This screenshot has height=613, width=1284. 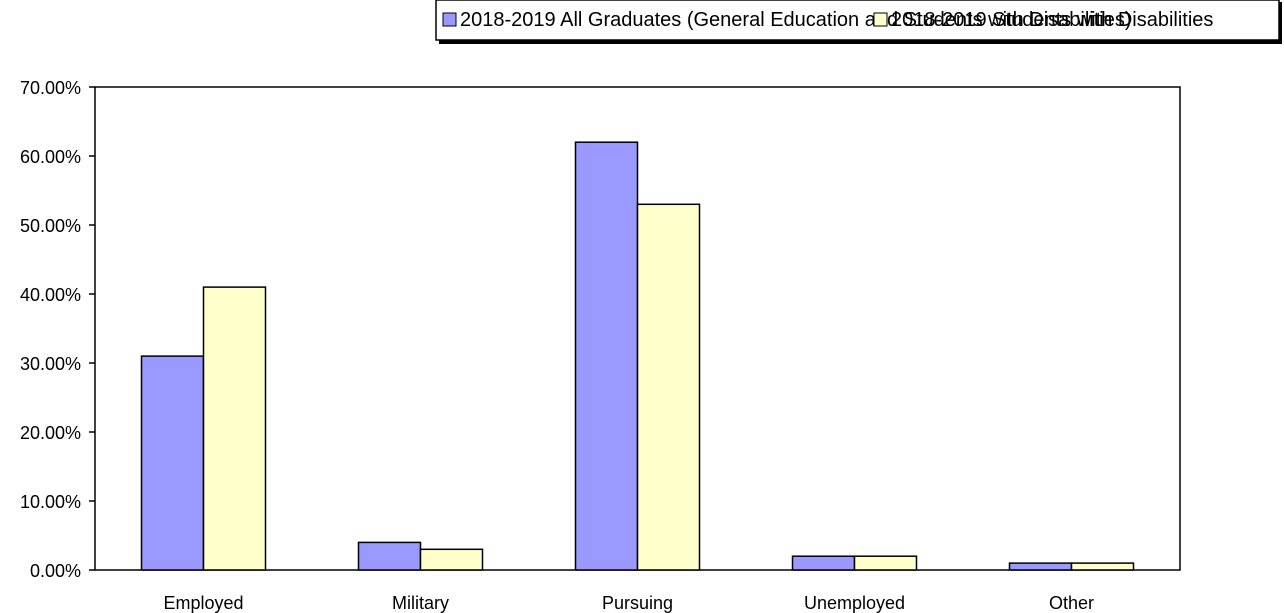 I want to click on x-axis: Employed Military Pursuing Unemployed Other, so click(x=628, y=603).